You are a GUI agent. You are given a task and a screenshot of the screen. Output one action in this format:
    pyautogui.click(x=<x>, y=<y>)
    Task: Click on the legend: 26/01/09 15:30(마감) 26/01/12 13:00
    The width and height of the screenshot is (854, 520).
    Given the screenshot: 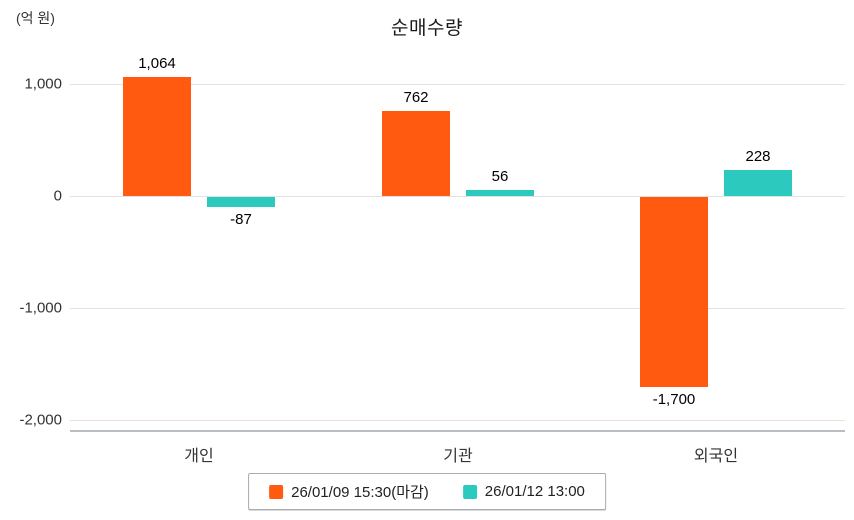 What is the action you would take?
    pyautogui.click(x=427, y=491)
    